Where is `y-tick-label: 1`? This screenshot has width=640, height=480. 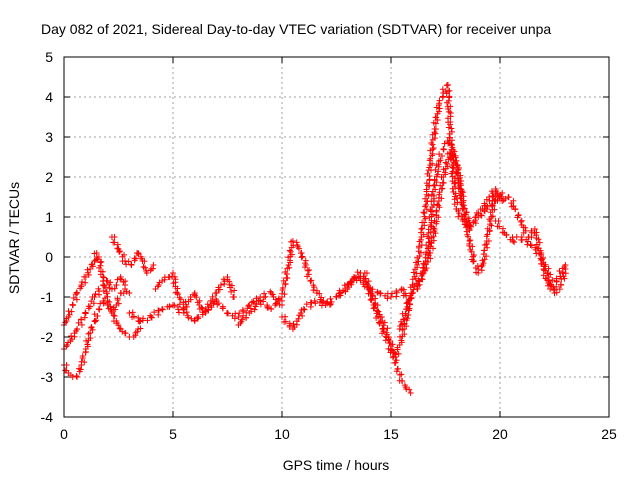
y-tick-label: 1 is located at coordinates (49, 217).